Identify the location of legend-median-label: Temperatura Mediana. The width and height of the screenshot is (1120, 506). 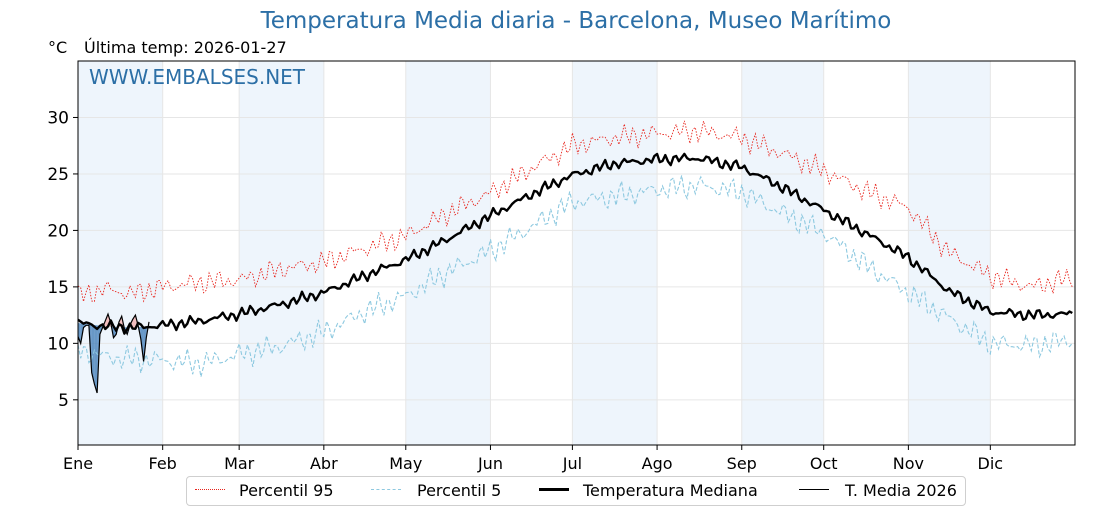
(670, 490).